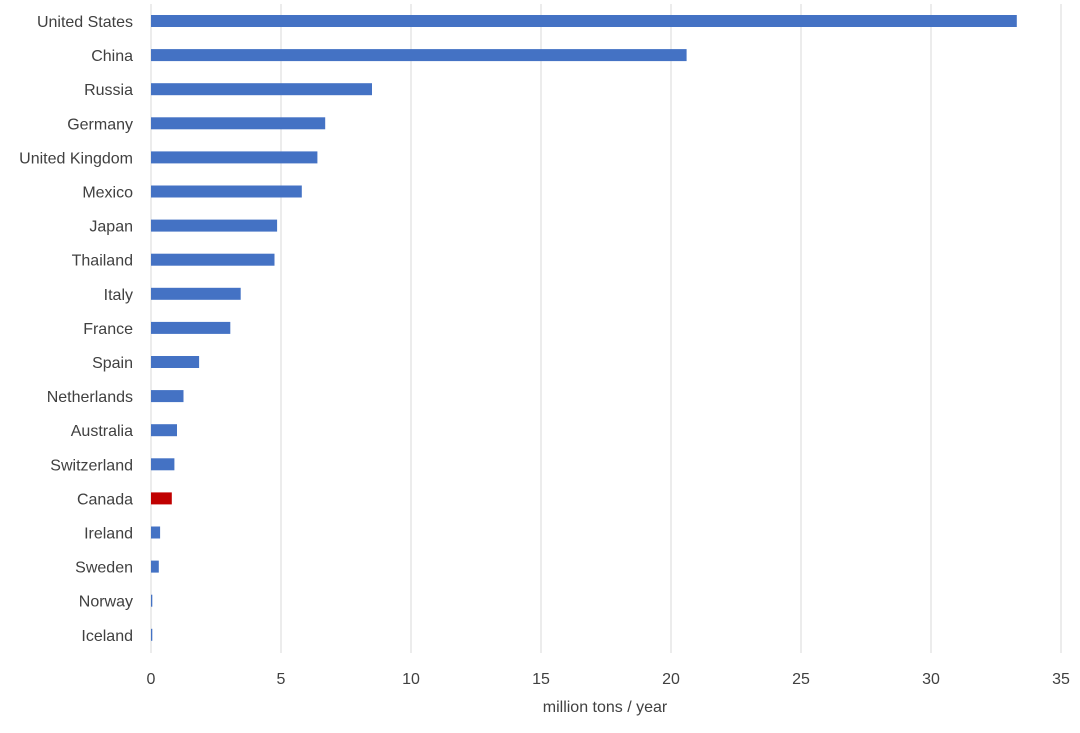 The height and width of the screenshot is (733, 1080). What do you see at coordinates (100, 124) in the screenshot?
I see `category-label: Germany` at bounding box center [100, 124].